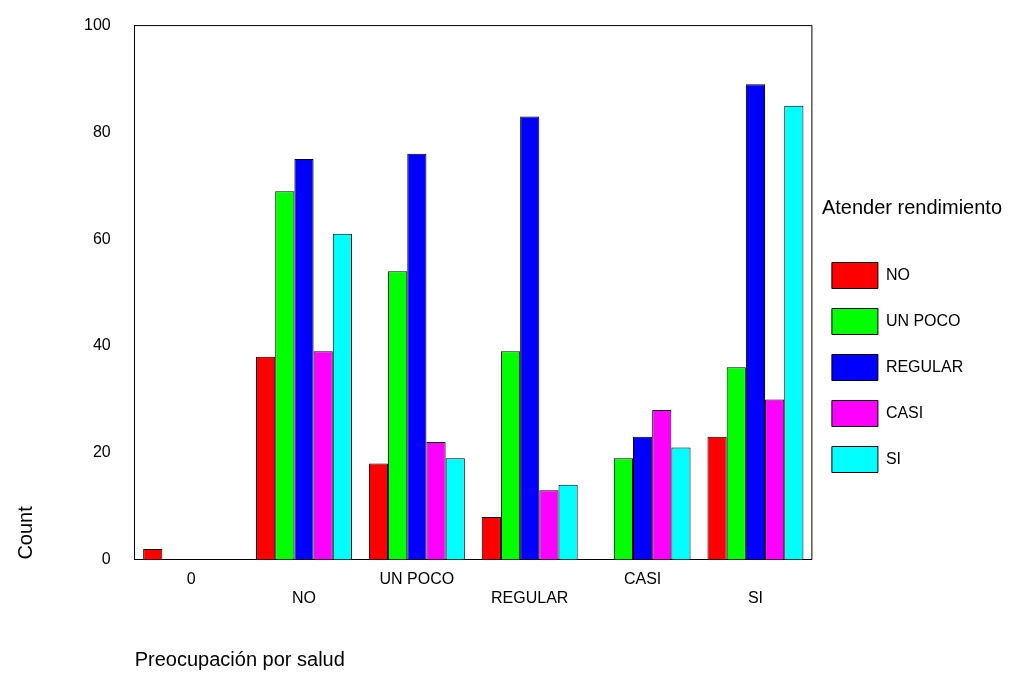 This screenshot has height=696, width=1022. I want to click on x-tick-label: 0, so click(191, 578).